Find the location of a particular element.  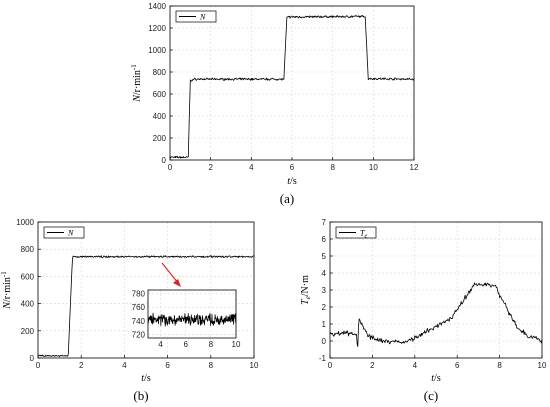

legend-label: Te is located at coordinates (363, 234).